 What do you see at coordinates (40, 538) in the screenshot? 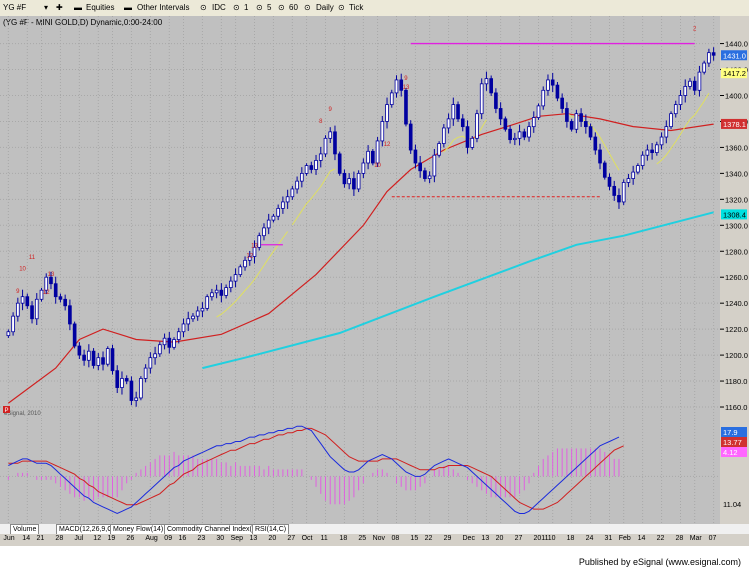
I see `time-axis-label: 21` at bounding box center [40, 538].